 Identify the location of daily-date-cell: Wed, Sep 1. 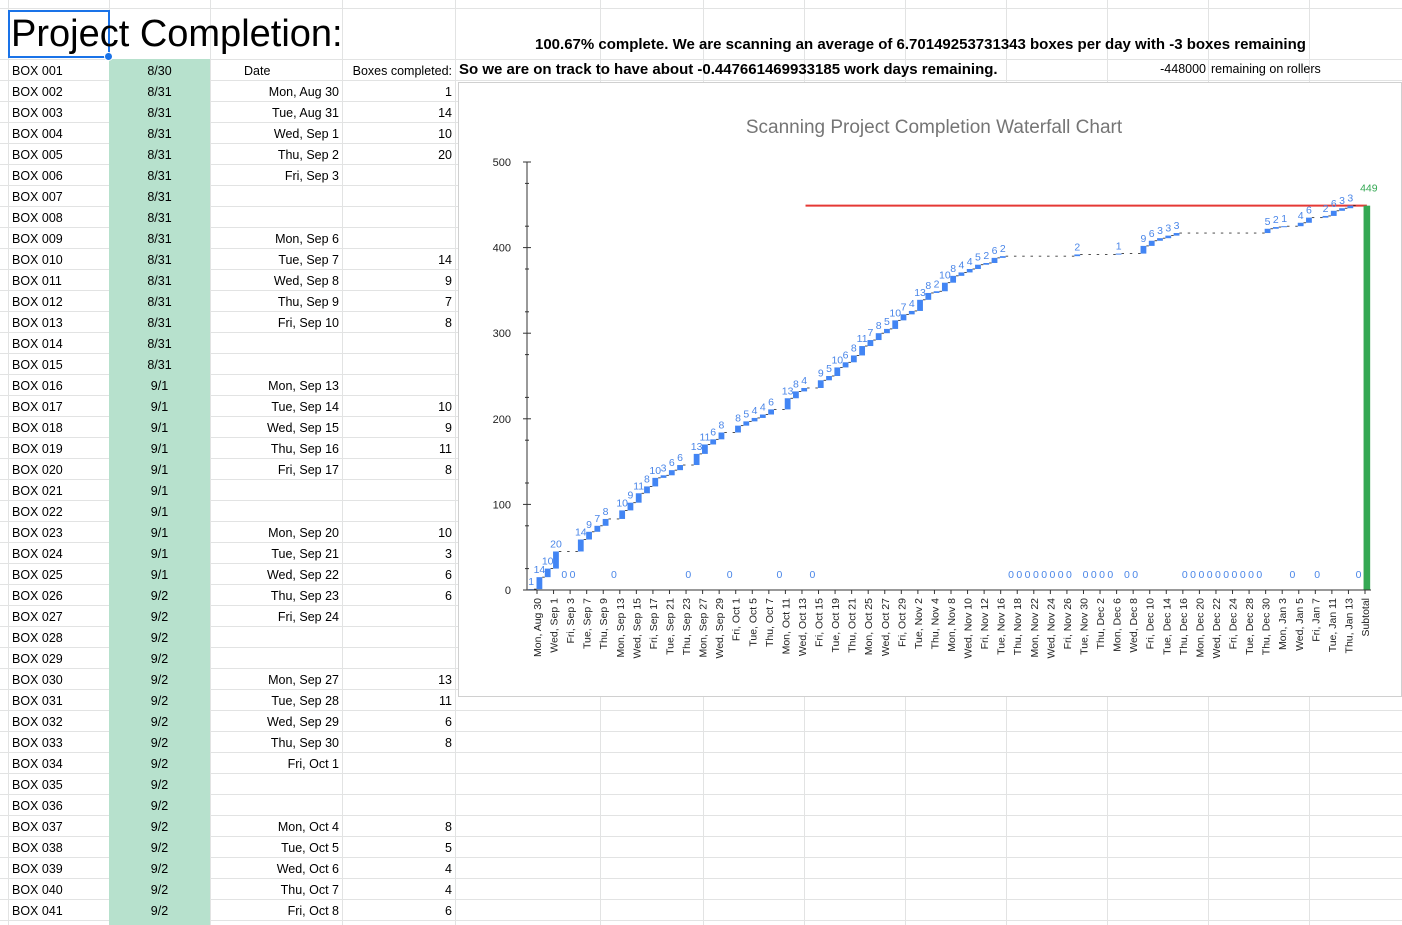
(306, 134).